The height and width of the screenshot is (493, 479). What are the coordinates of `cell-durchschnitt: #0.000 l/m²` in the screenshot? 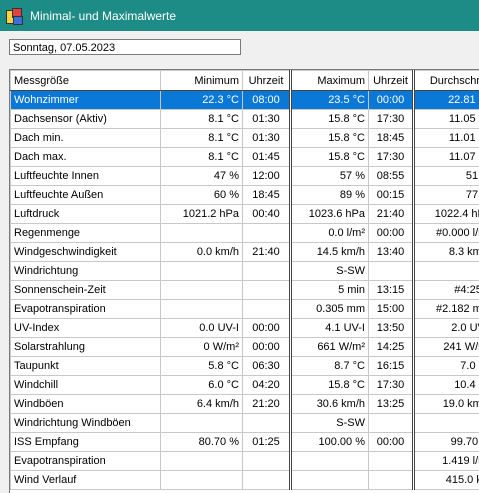 It's located at (446, 233).